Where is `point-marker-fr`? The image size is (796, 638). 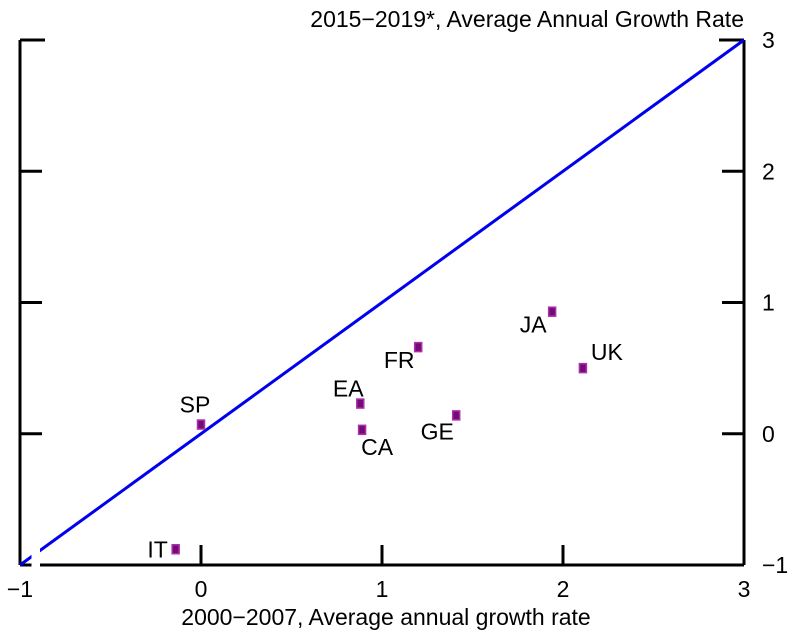 point-marker-fr is located at coordinates (418, 347).